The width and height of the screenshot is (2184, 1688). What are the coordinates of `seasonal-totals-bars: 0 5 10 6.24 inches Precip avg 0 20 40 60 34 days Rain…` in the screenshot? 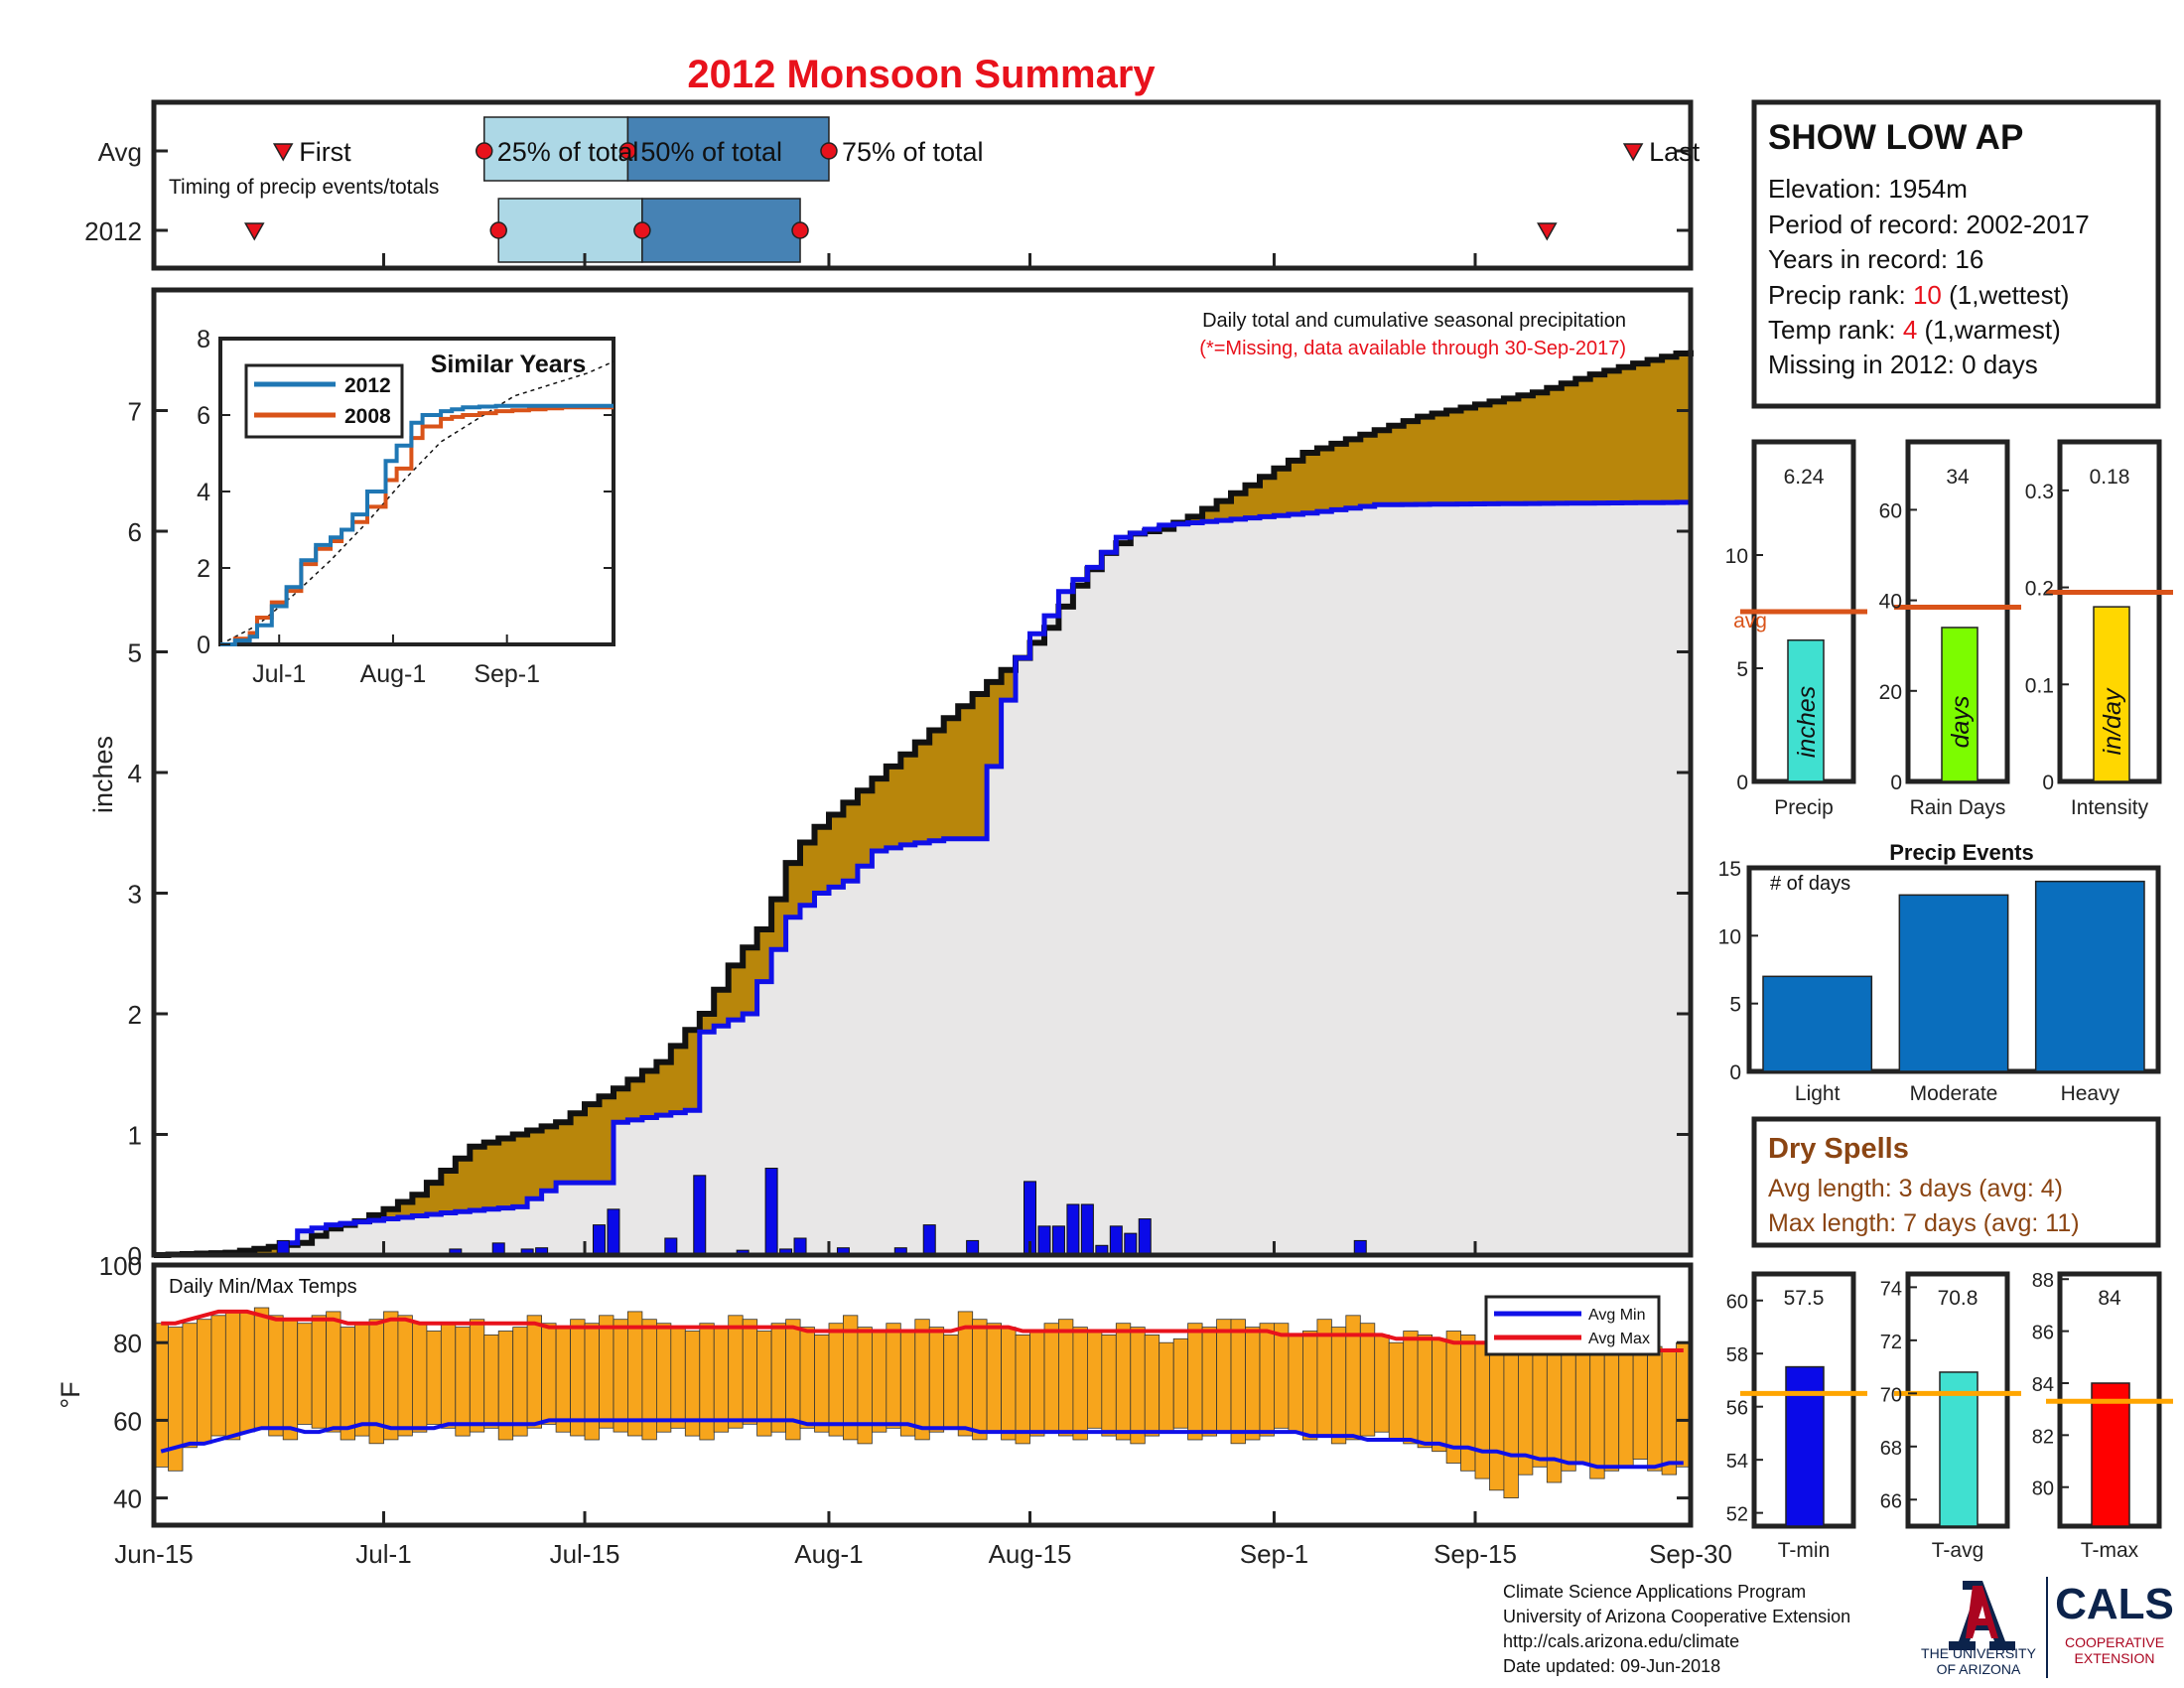 It's located at (1949, 629).